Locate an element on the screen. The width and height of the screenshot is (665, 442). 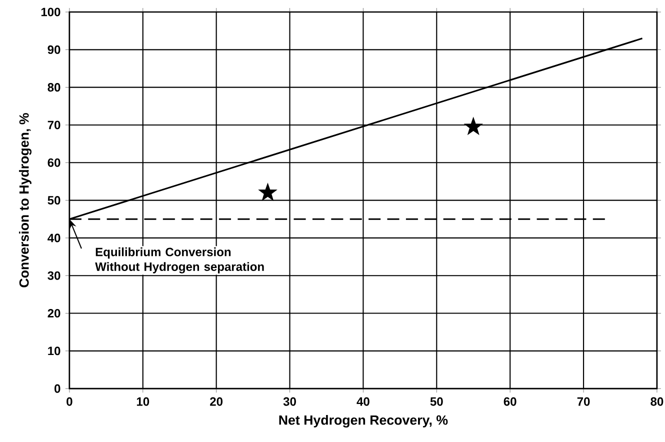
x-tick-label: 80 is located at coordinates (657, 401).